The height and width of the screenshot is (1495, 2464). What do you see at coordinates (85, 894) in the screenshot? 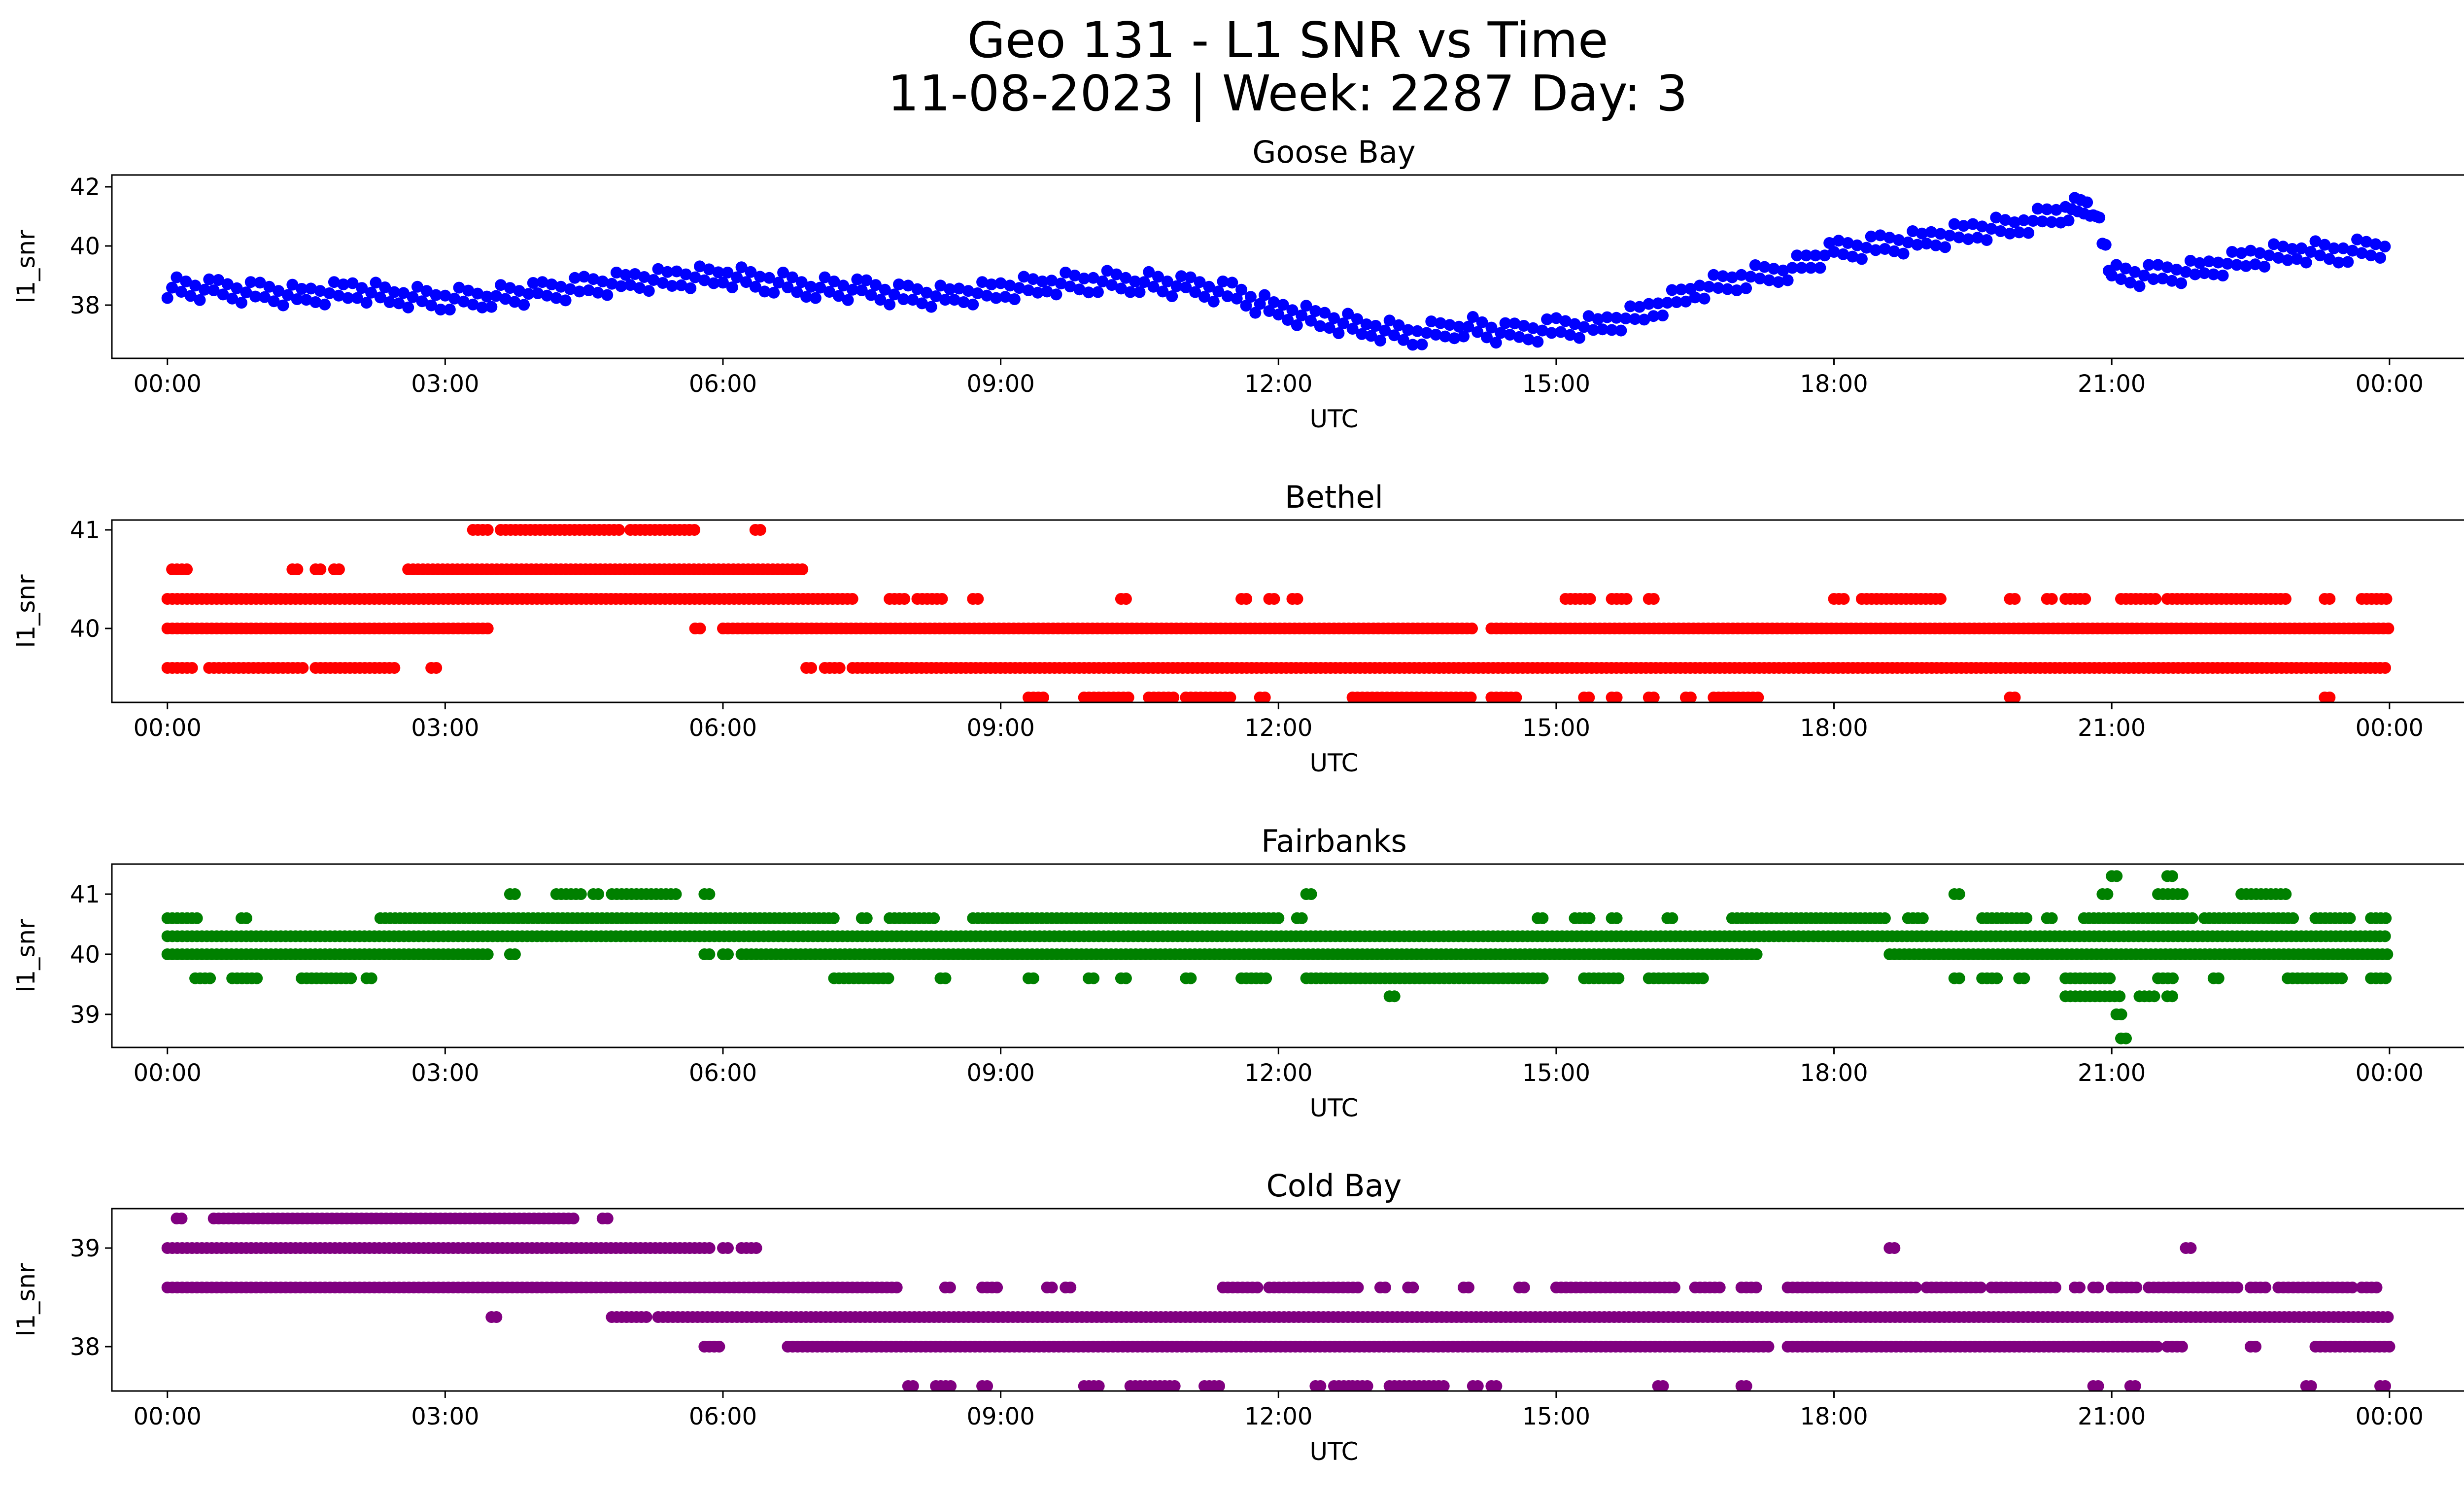
I see `y-tick-label: 41` at bounding box center [85, 894].